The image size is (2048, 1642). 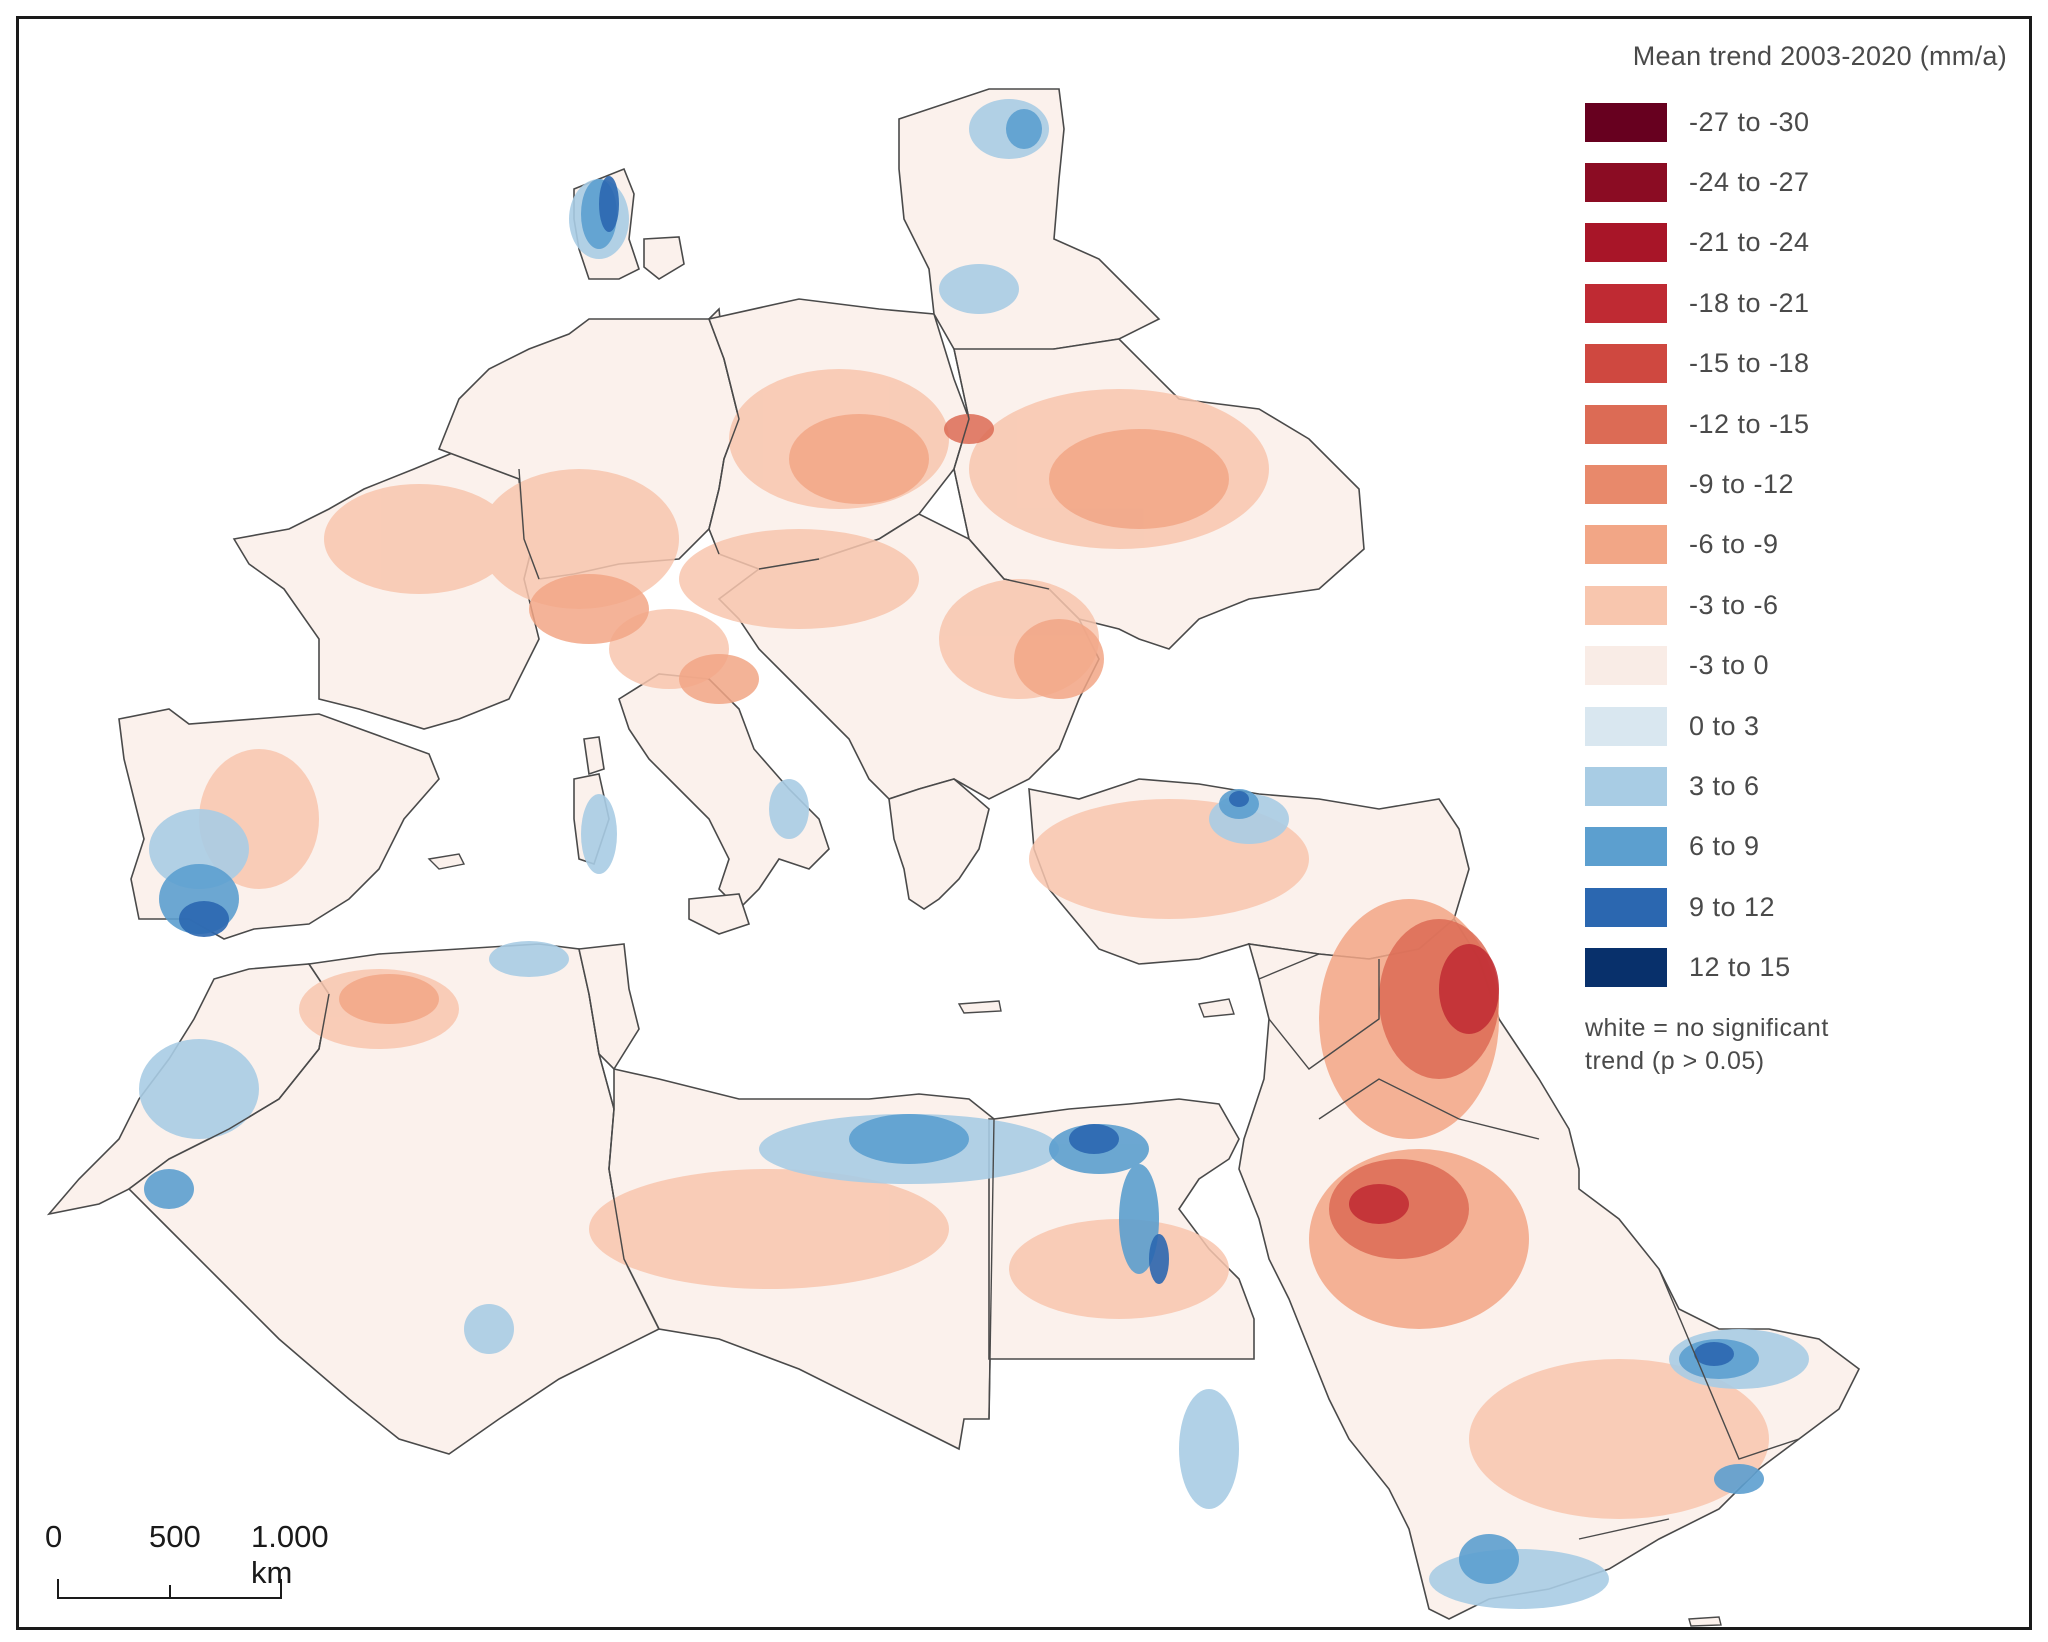 I want to click on legend-item: -3 to -6, so click(x=1800, y=605).